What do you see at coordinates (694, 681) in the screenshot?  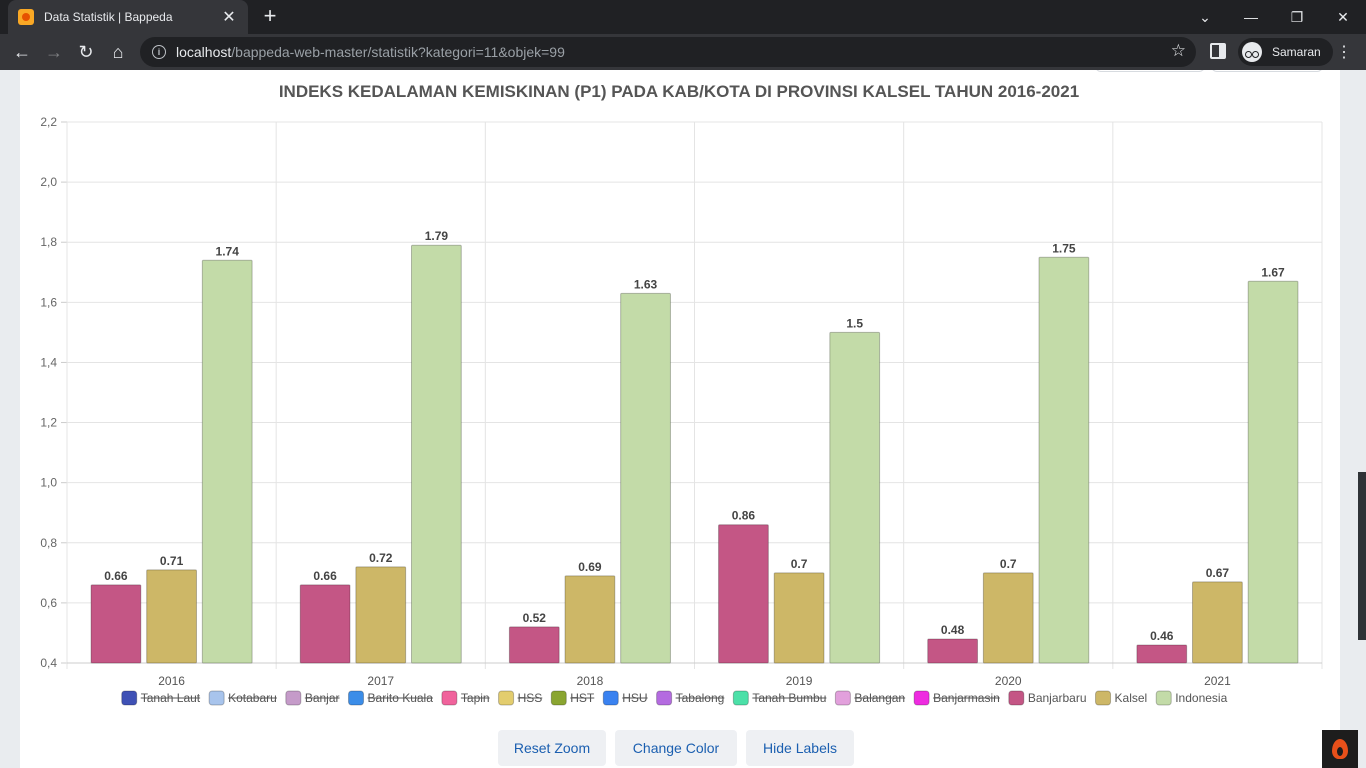 I see `x-axis-ticks: 2016 2017 2018 2019 2020 2021` at bounding box center [694, 681].